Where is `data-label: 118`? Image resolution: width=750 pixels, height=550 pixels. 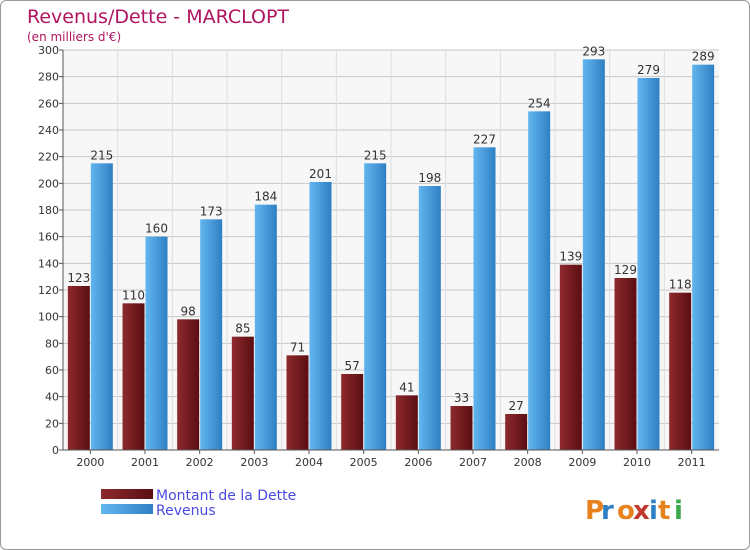 data-label: 118 is located at coordinates (680, 285).